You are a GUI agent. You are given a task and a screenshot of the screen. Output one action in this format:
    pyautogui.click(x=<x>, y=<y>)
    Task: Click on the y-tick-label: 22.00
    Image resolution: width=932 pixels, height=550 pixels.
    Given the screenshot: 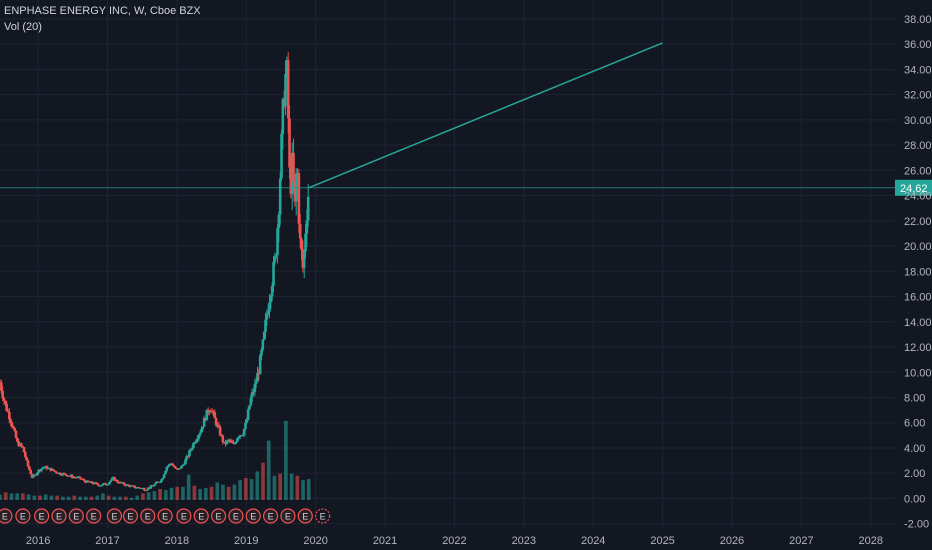 What is the action you would take?
    pyautogui.click(x=918, y=222)
    